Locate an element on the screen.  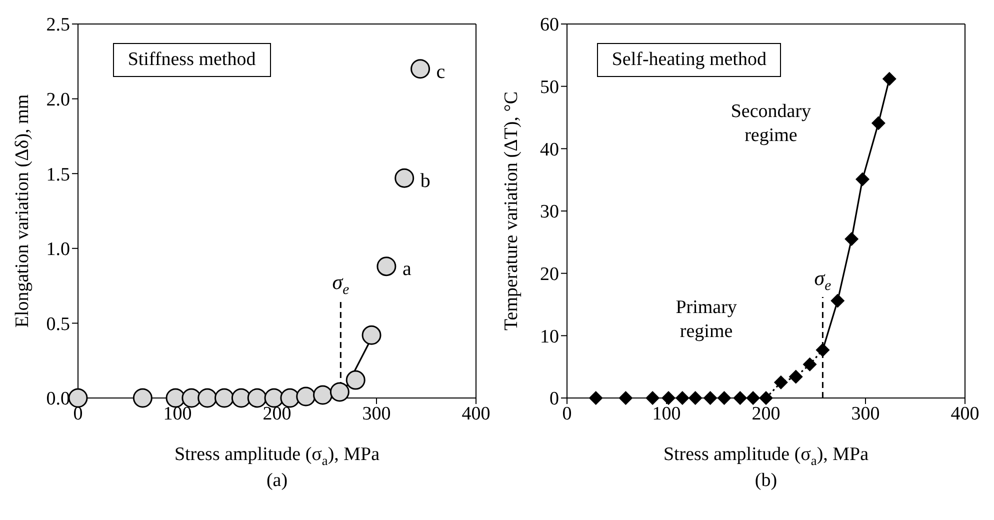
y-tick-label: 2.5 is located at coordinates (58, 25).